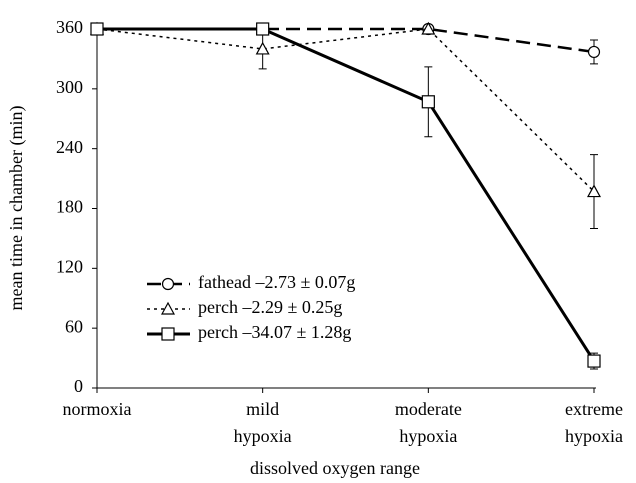  What do you see at coordinates (78, 386) in the screenshot?
I see `y-tick-label: 0` at bounding box center [78, 386].